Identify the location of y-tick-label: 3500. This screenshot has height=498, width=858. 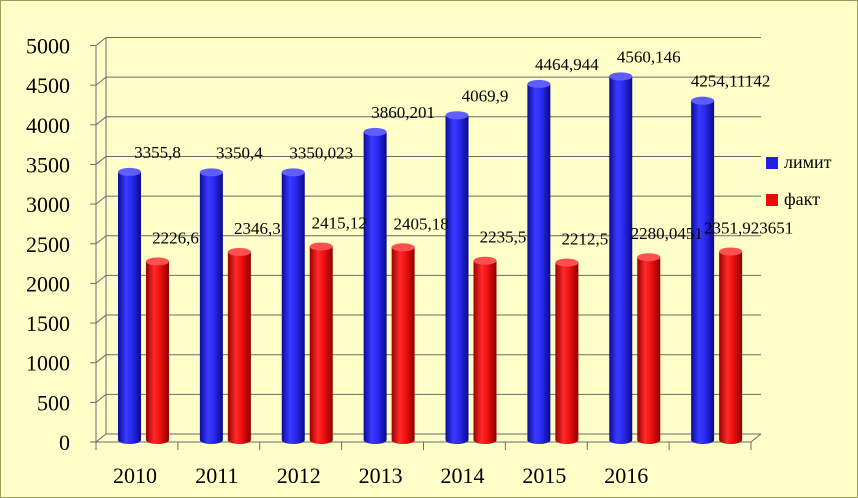
(48, 164).